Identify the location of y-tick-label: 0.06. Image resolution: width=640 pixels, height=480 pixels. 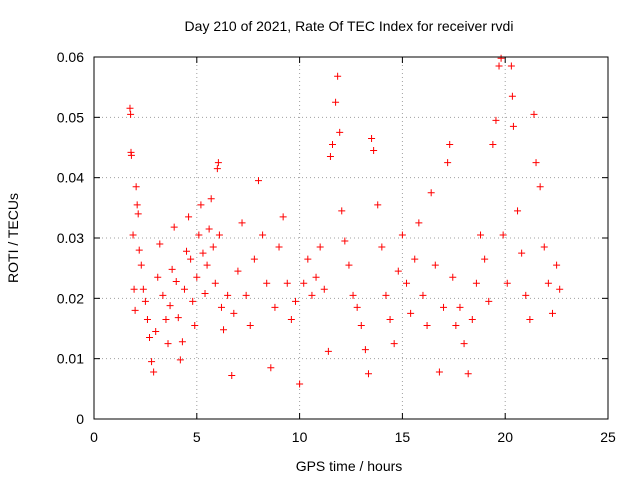
(70, 57).